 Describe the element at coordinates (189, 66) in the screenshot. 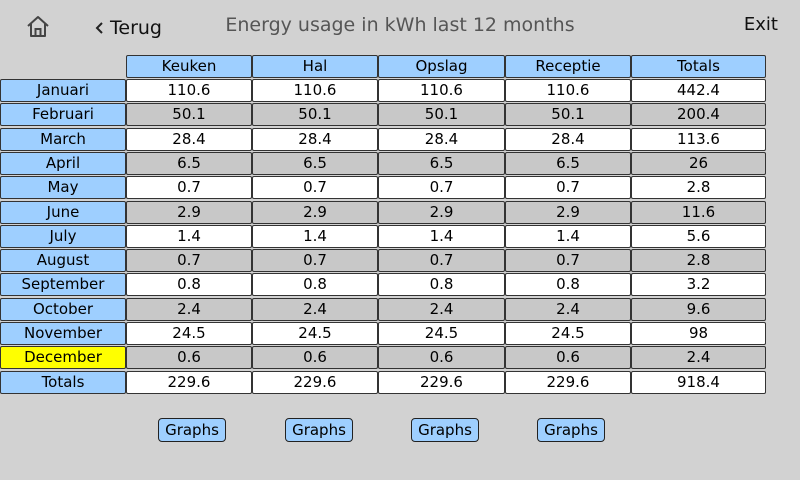

I see `column-header: Keuken` at that location.